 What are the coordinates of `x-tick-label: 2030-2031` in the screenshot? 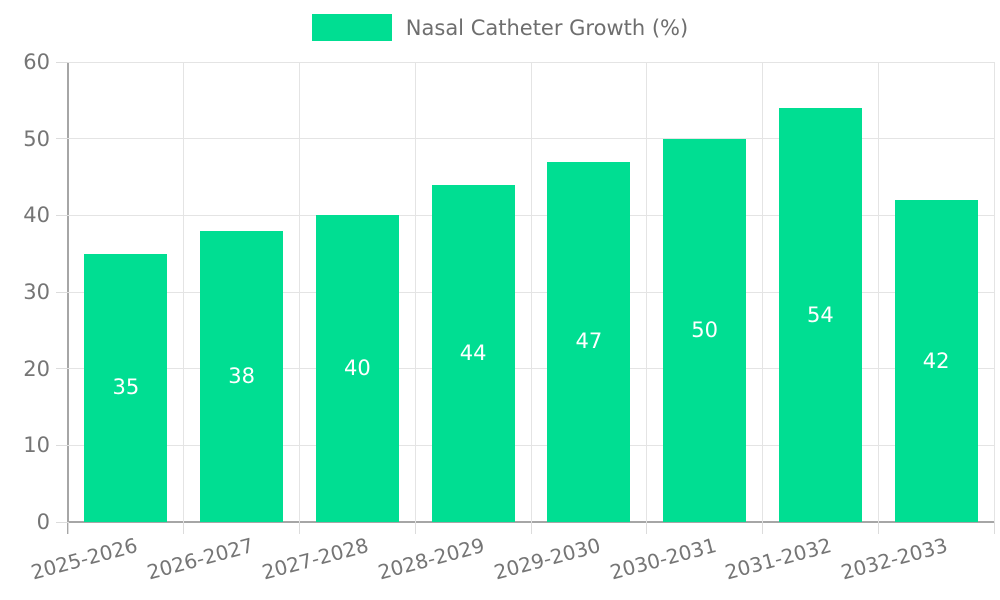 It's located at (663, 559).